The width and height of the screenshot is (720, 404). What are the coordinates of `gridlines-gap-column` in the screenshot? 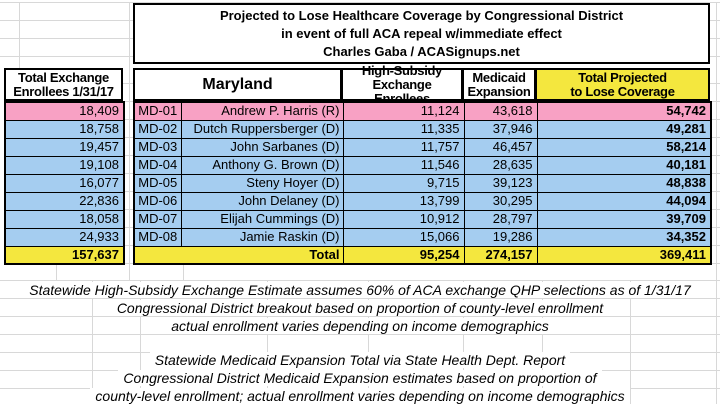 It's located at (128, 166).